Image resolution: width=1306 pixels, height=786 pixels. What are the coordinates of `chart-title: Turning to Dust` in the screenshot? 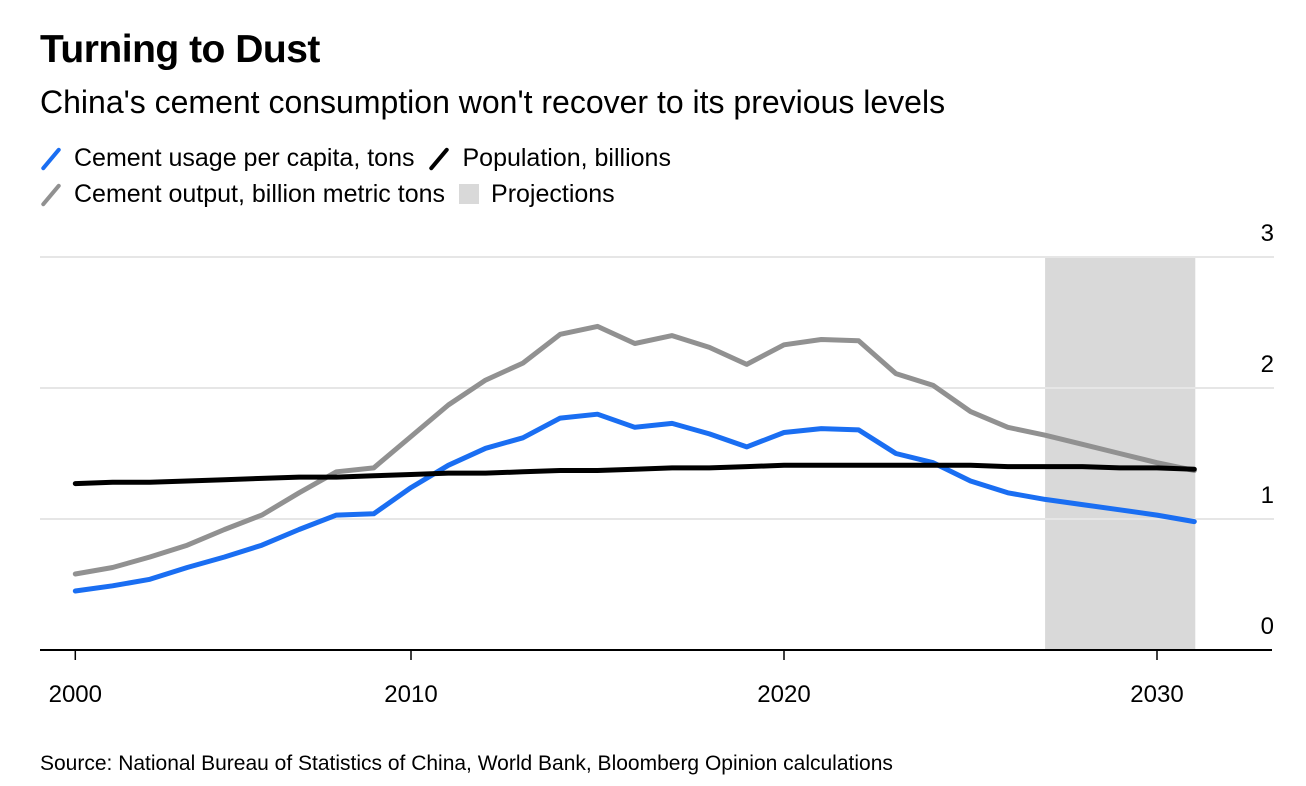 It's located at (180, 49).